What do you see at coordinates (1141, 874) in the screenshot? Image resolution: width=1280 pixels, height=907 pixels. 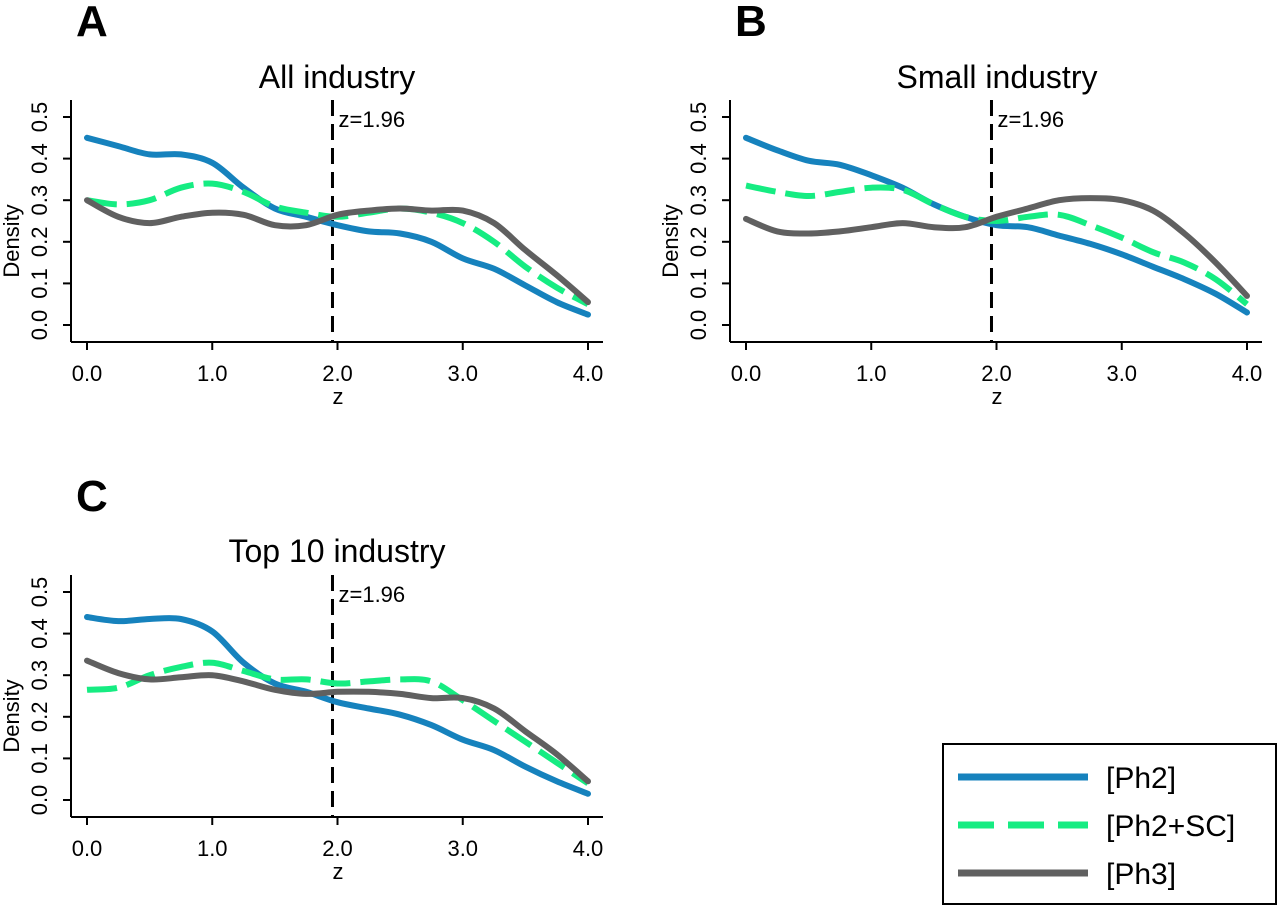 I see `legend-label-ph3: [Ph3]` at bounding box center [1141, 874].